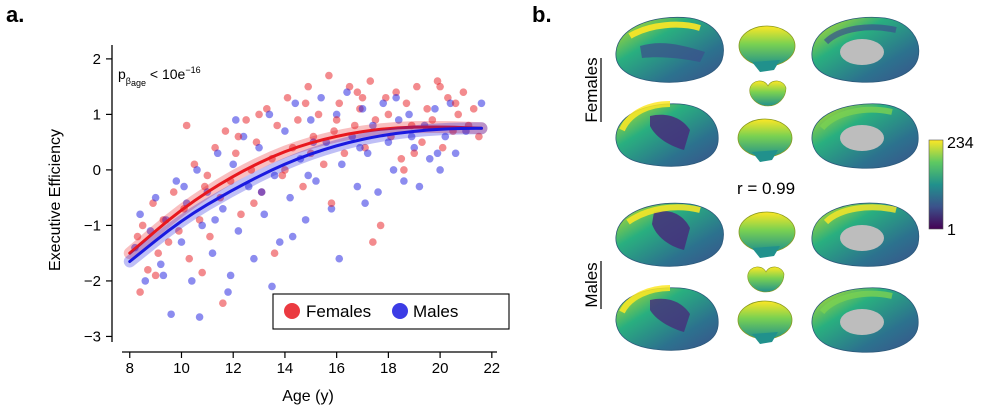 The image size is (981, 407). I want to click on x-tick-label: 22, so click(491, 368).